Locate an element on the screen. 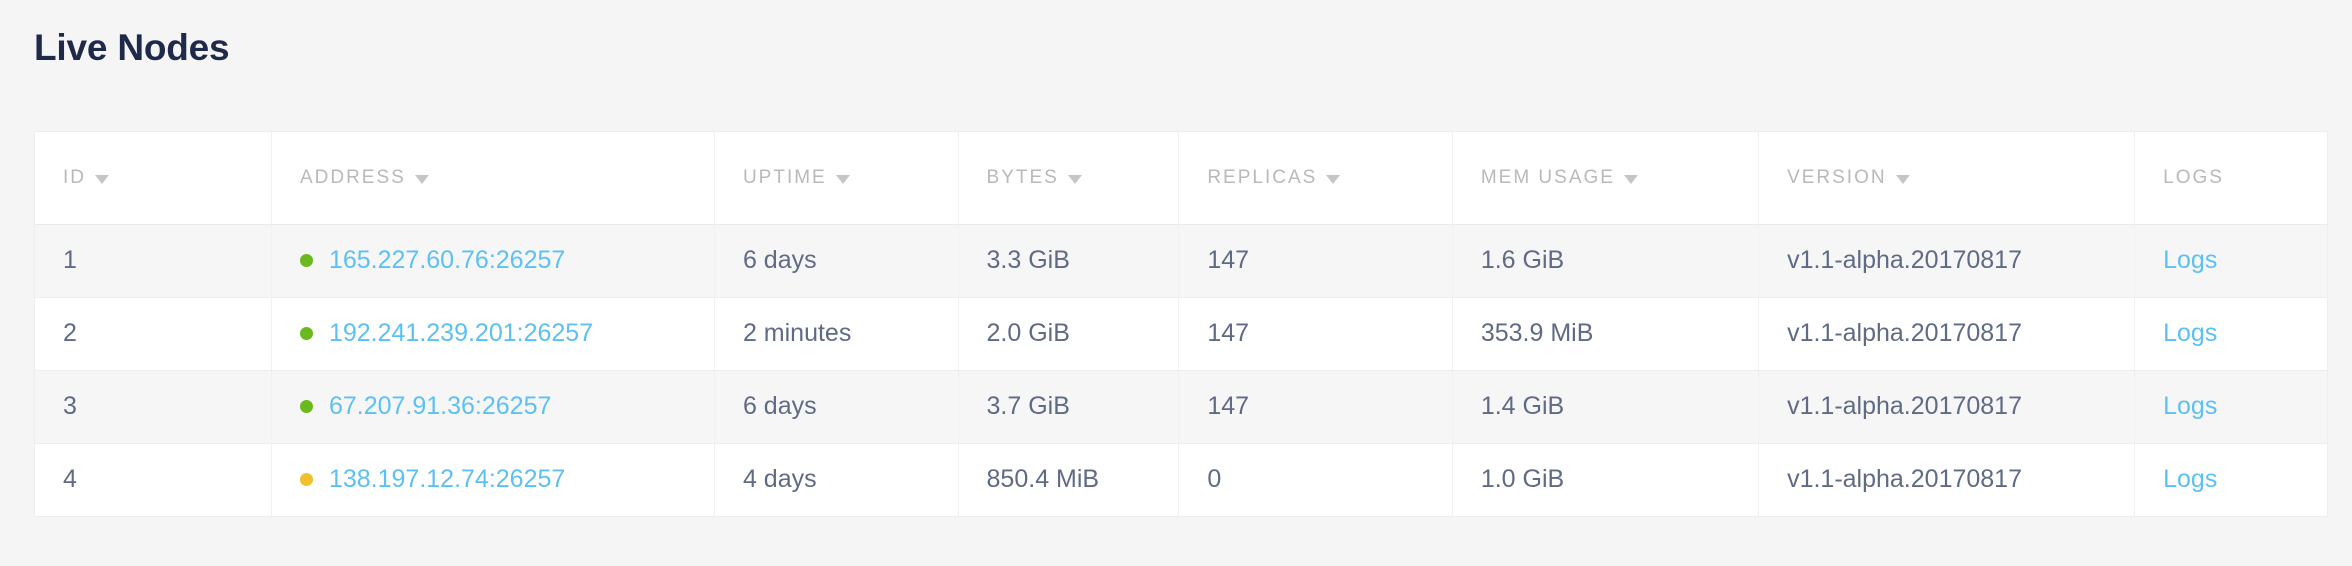  cell-address: 138.197.12.74:26257 is located at coordinates (493, 479).